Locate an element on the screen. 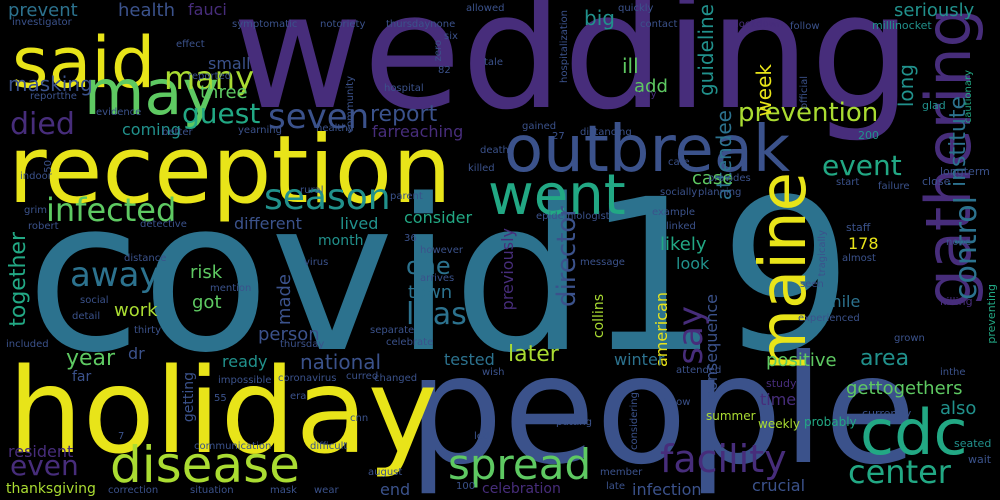  word-dr: dr is located at coordinates (136, 353).